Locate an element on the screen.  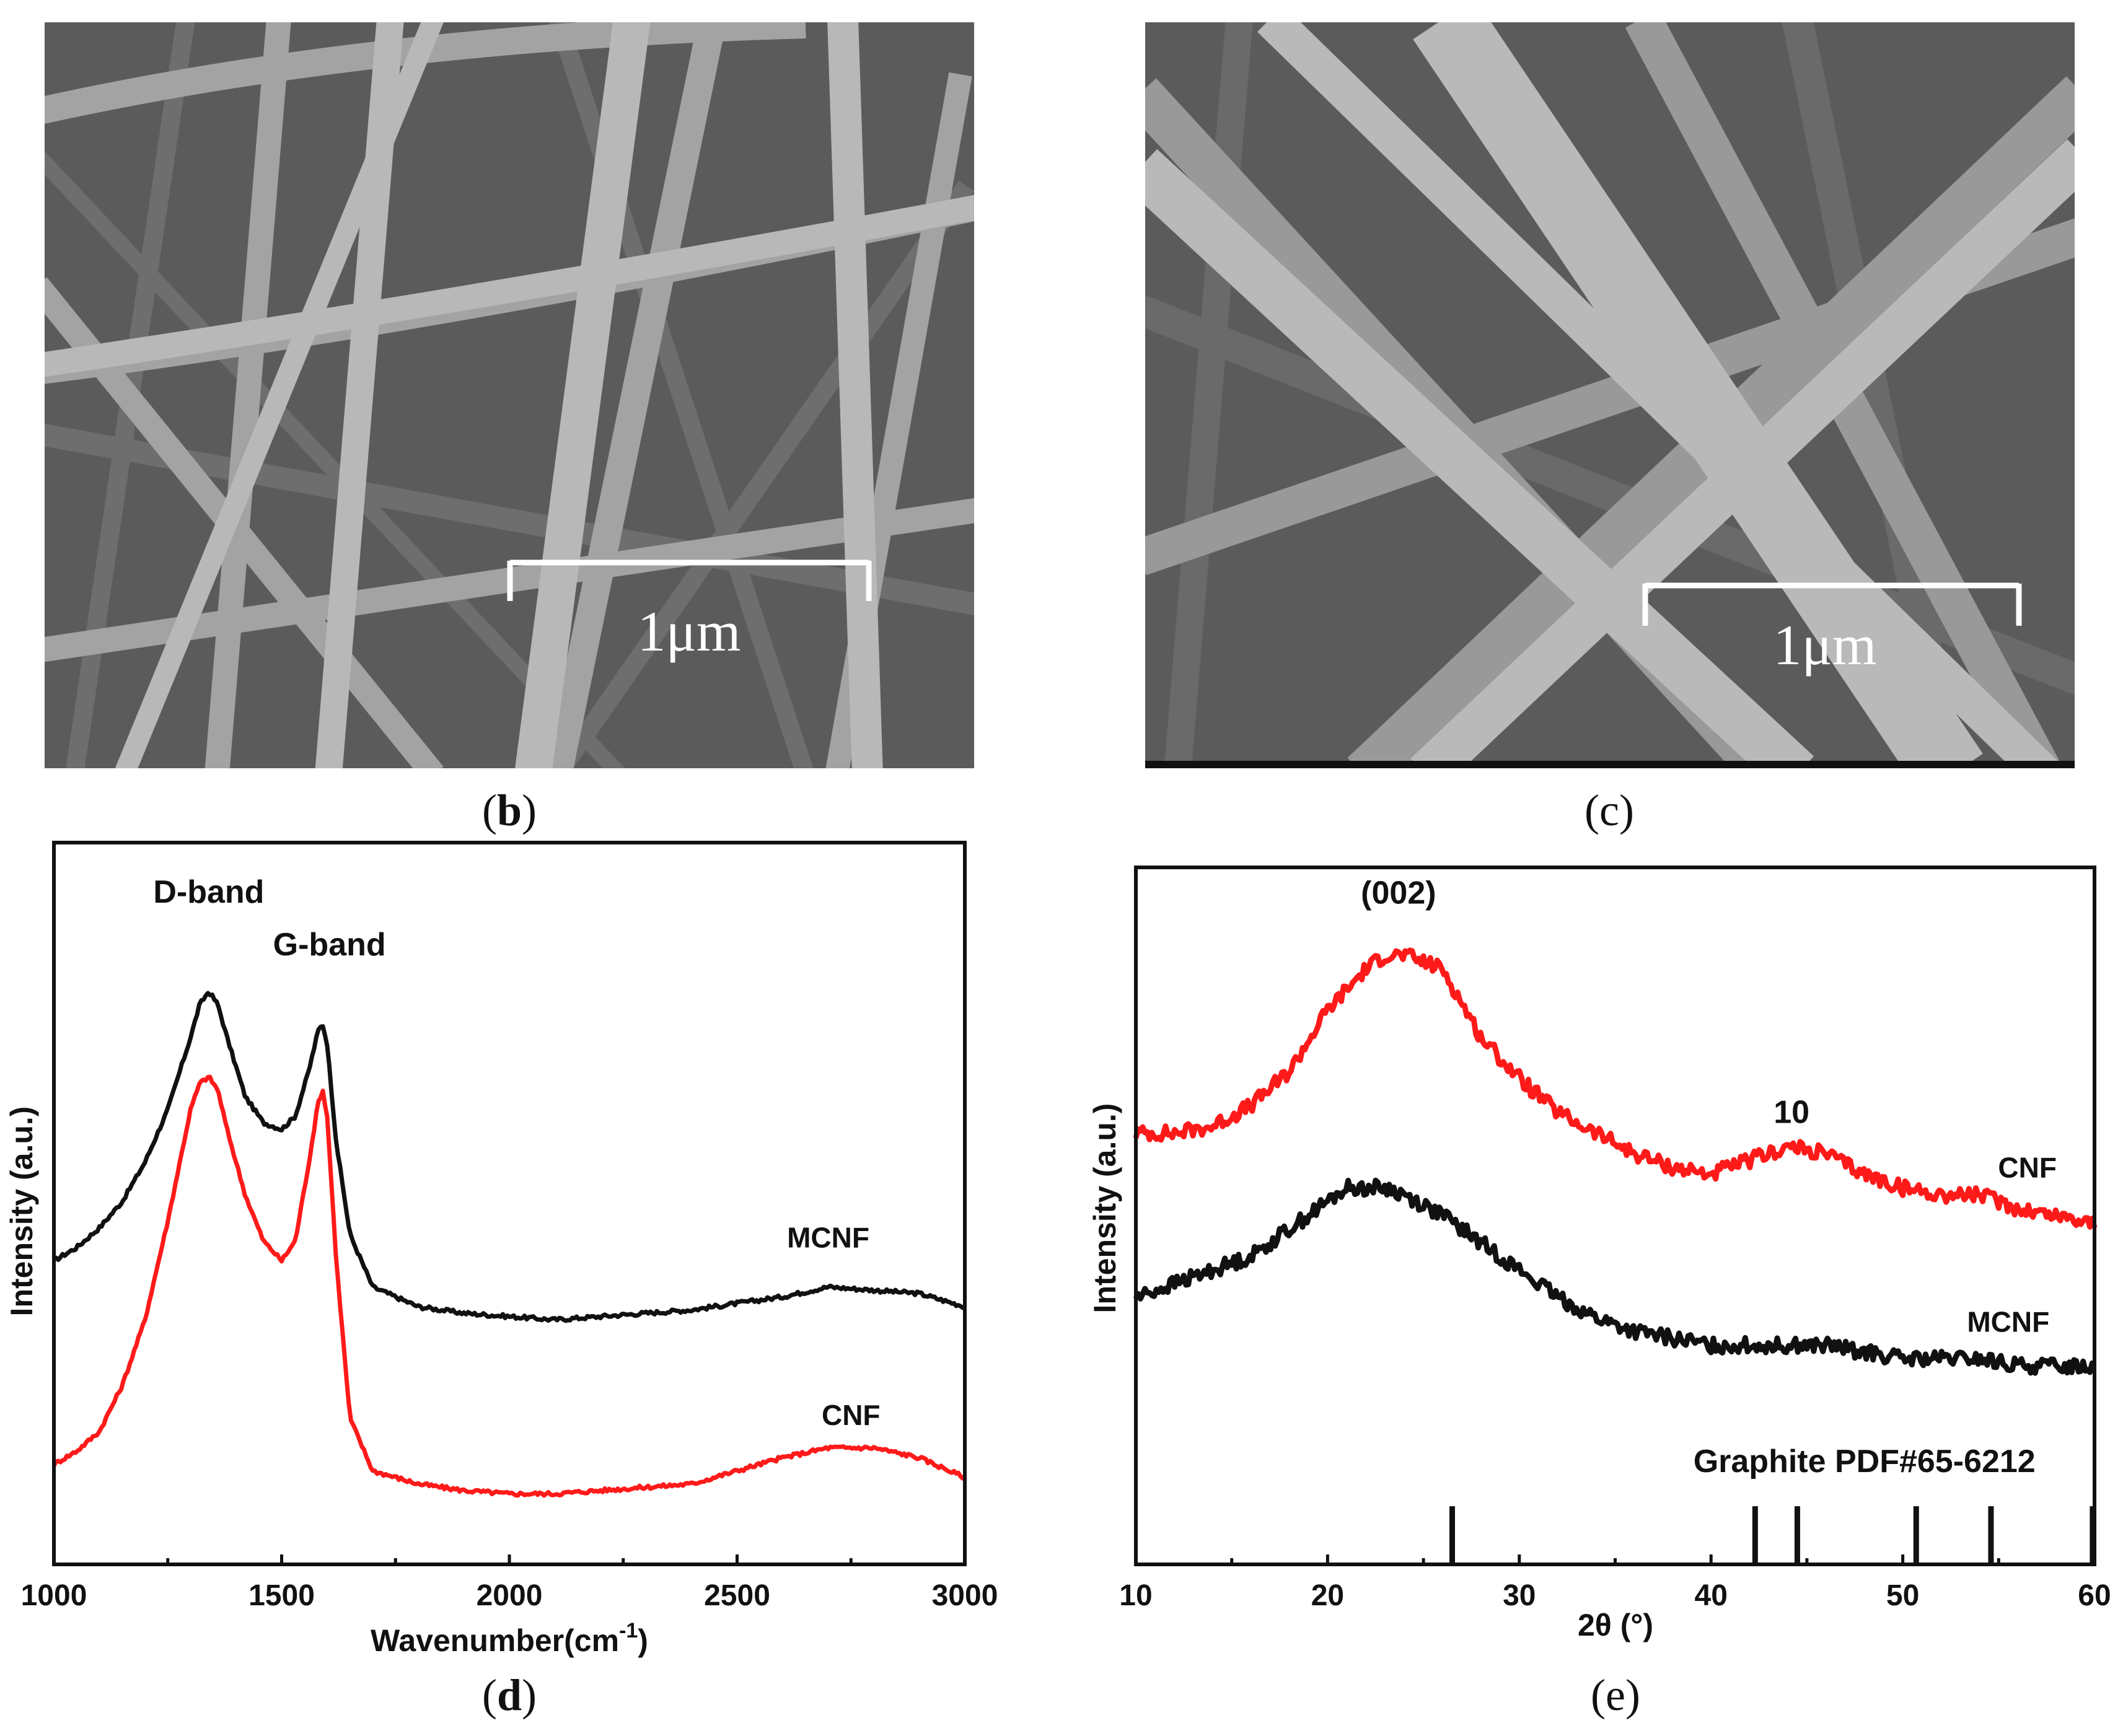
chart-e-xtick-label-10: 10 is located at coordinates (1135, 1596).